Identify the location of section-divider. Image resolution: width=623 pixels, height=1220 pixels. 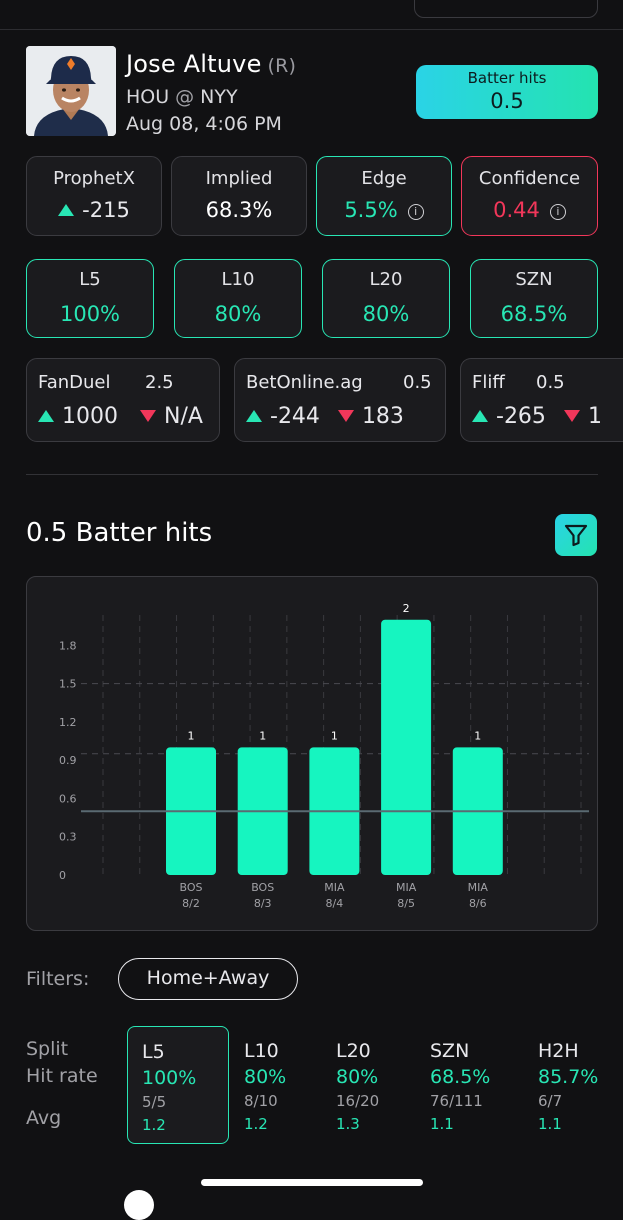
(312, 474).